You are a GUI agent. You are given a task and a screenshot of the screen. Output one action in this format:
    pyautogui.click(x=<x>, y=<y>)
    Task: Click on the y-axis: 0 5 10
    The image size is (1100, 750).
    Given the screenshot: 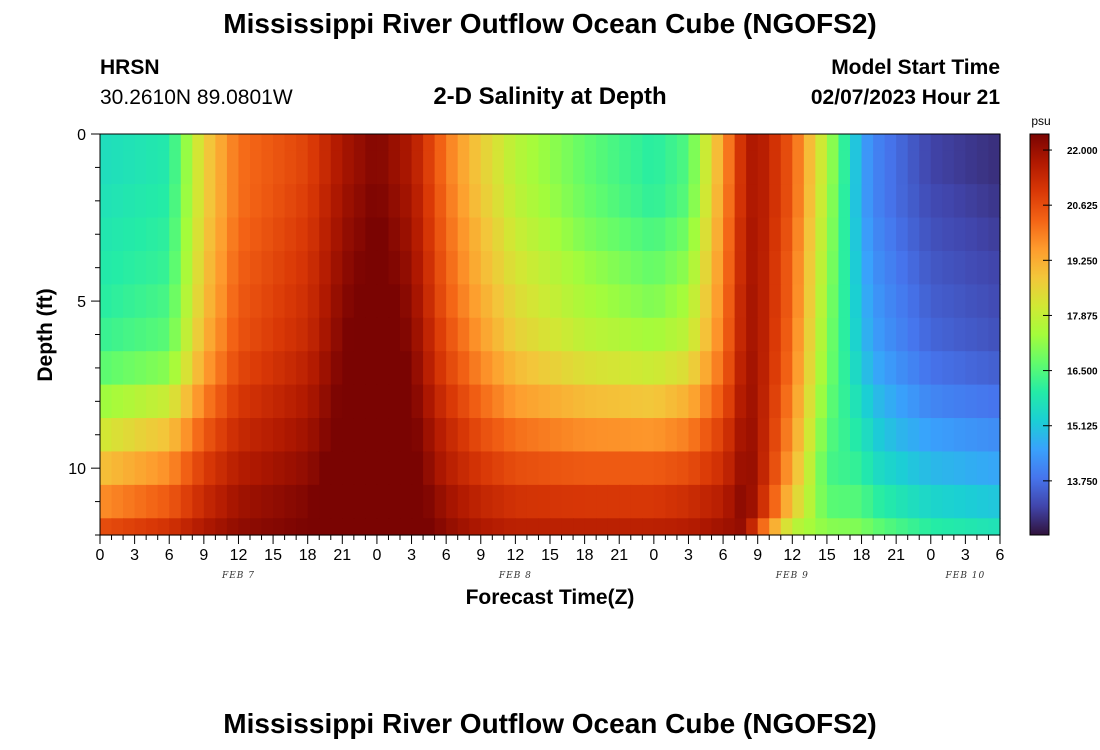 What is the action you would take?
    pyautogui.click(x=84, y=331)
    